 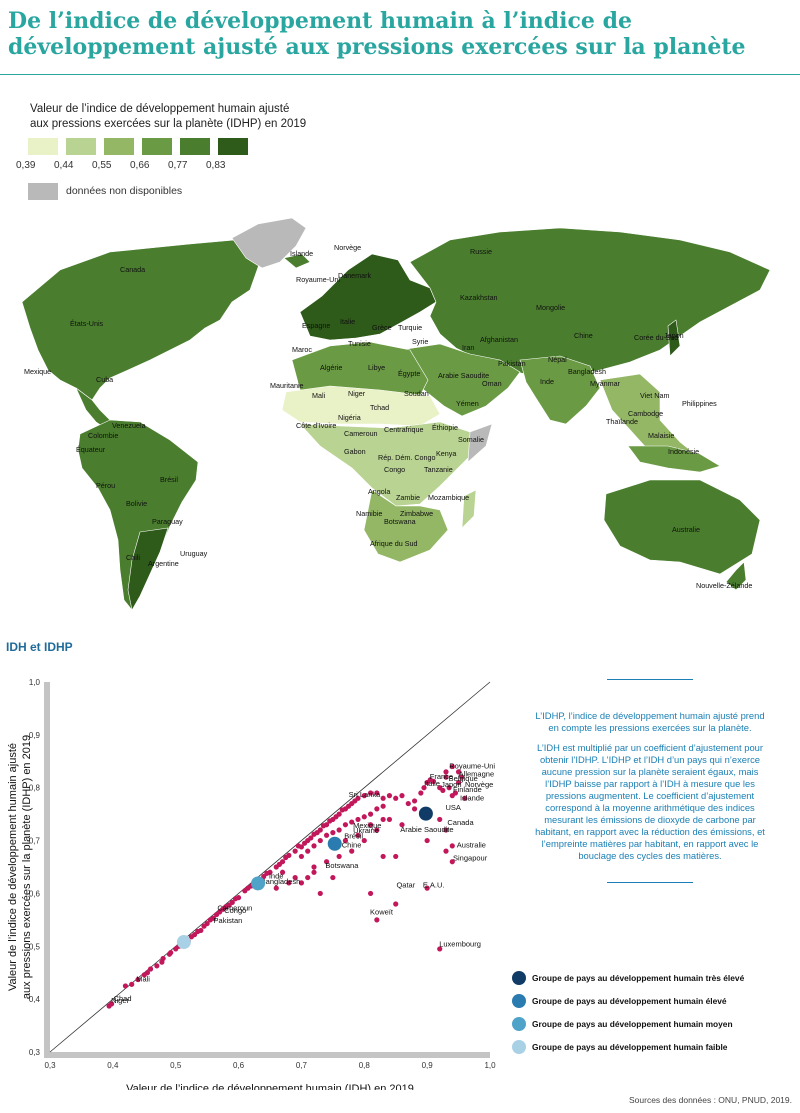 What do you see at coordinates (102, 165) in the screenshot?
I see `legend-tick: 0,55` at bounding box center [102, 165].